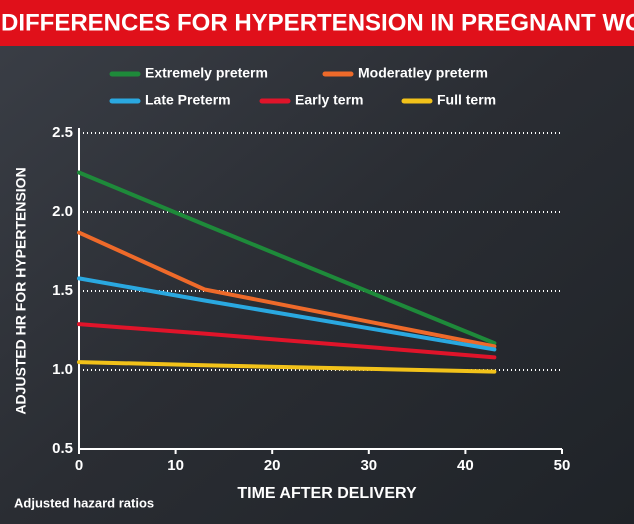 This screenshot has width=634, height=524. What do you see at coordinates (62, 369) in the screenshot?
I see `y-tick-label: 1.0` at bounding box center [62, 369].